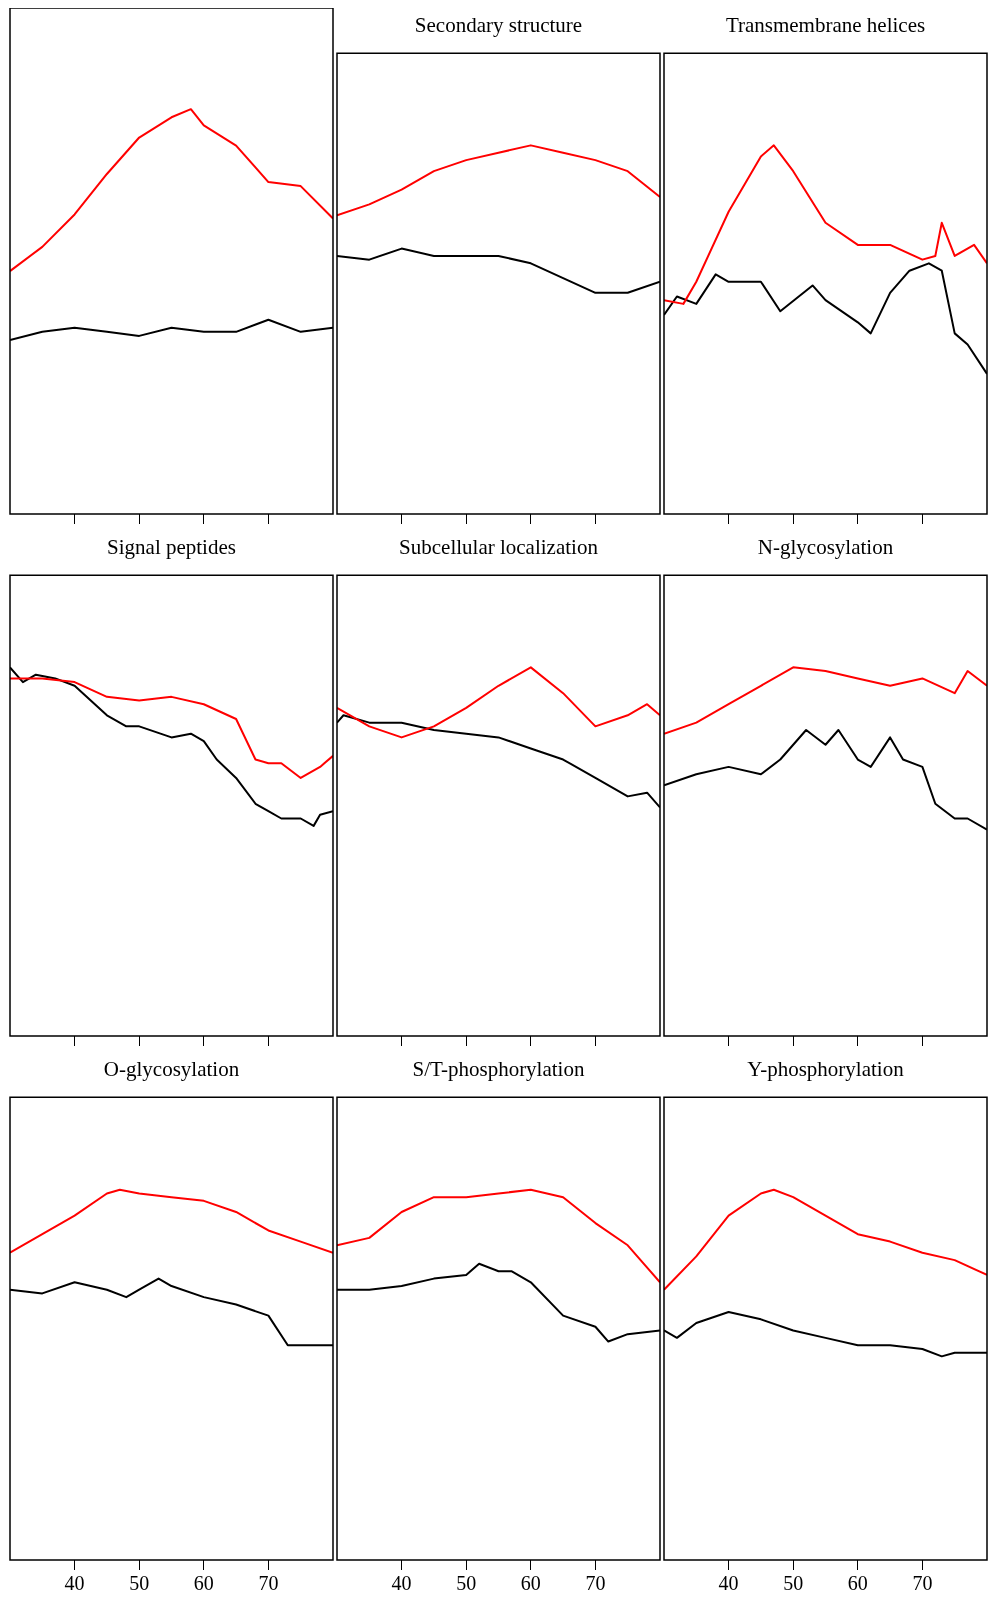  I want to click on chart-title: Signal peptides, so click(171, 547).